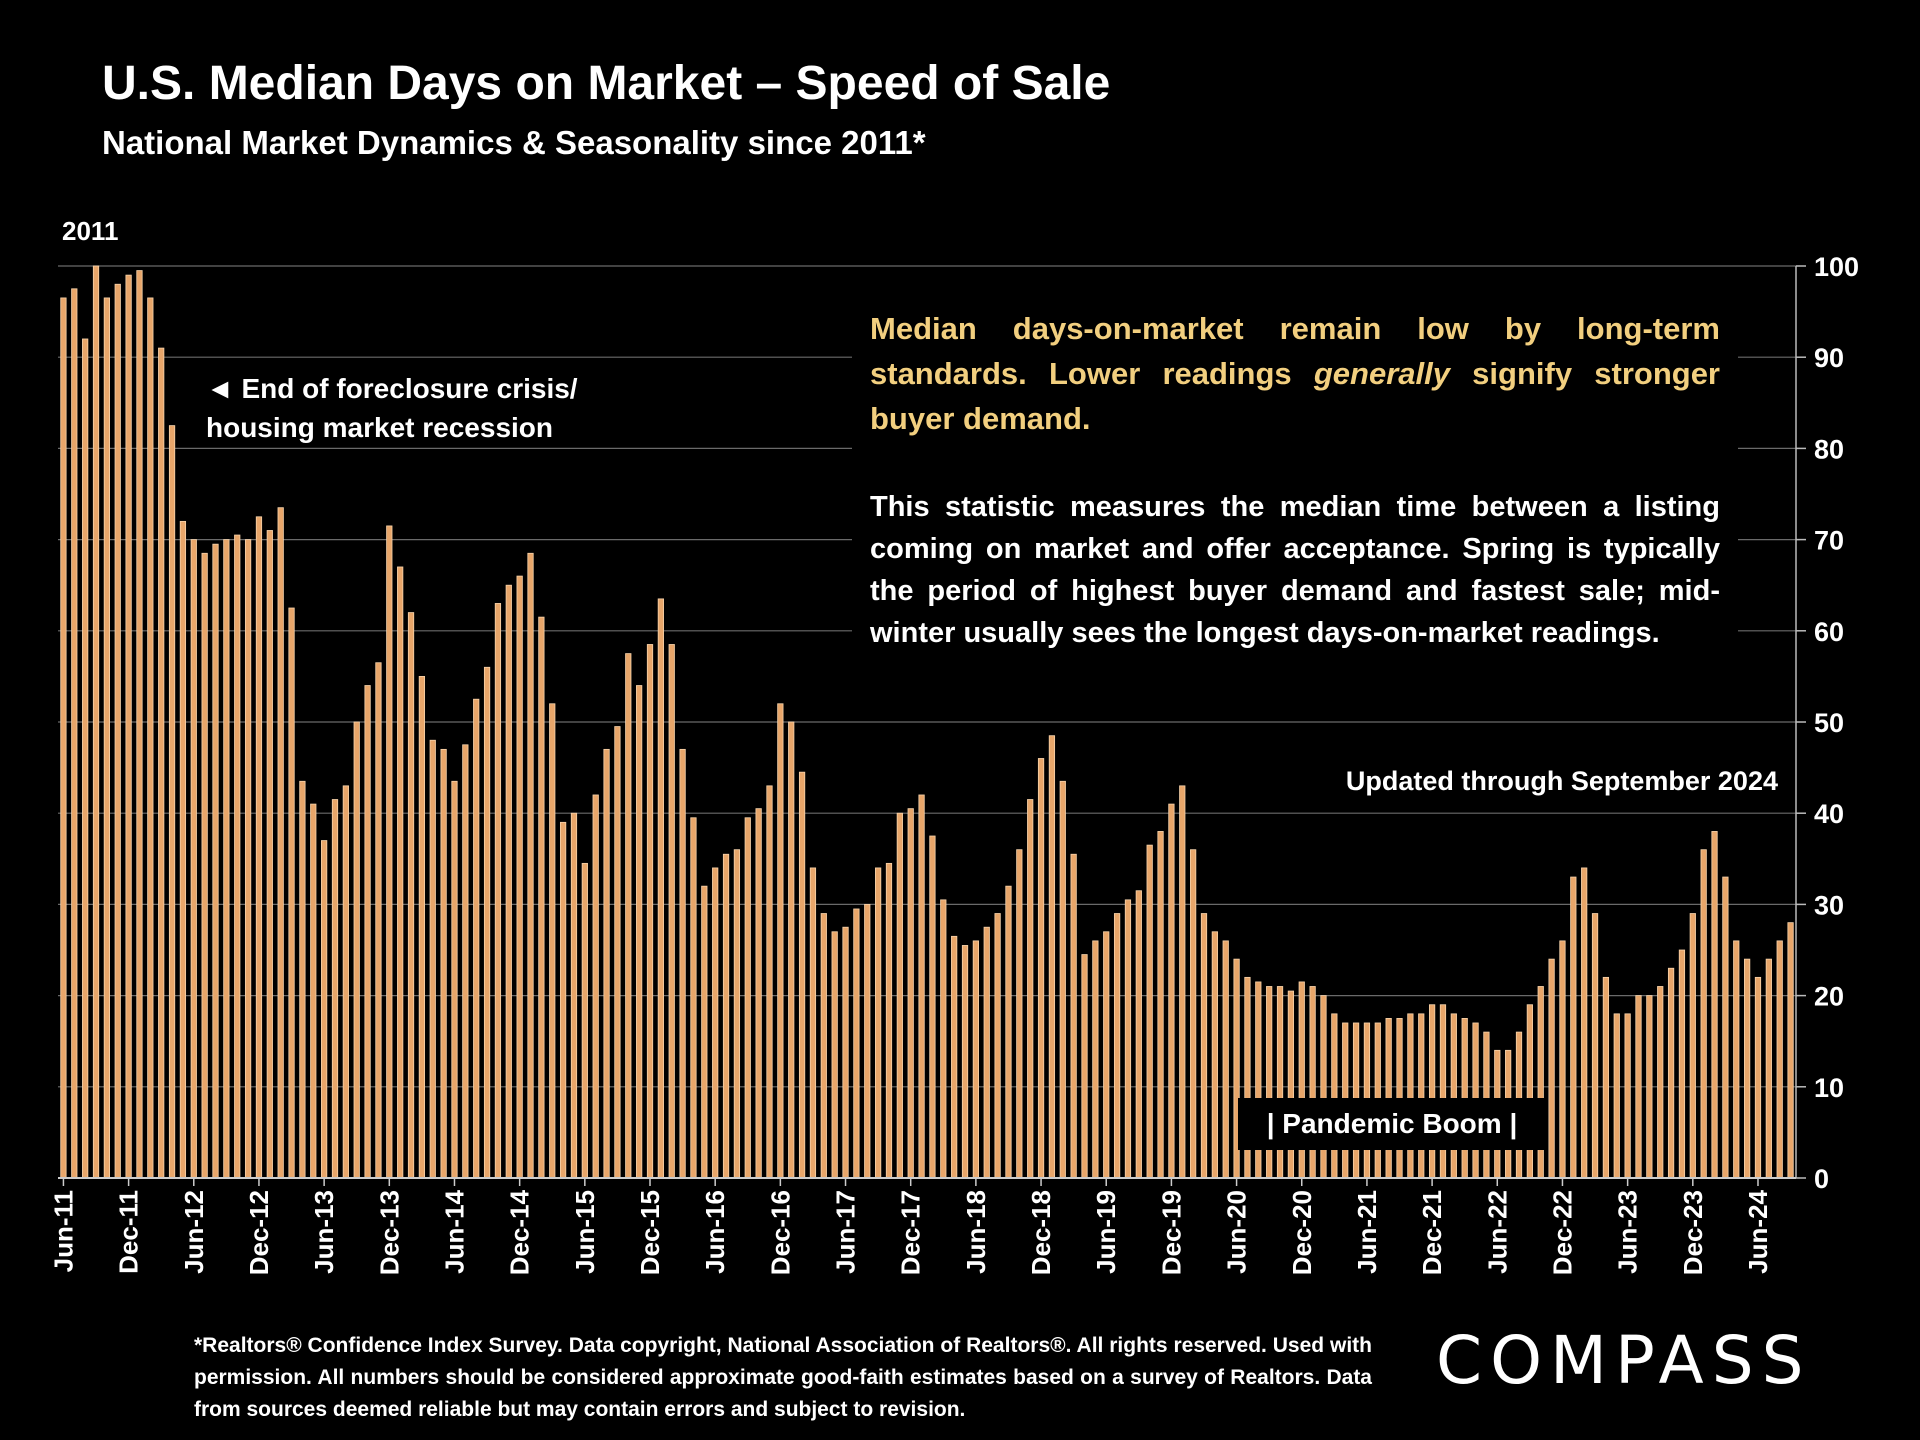  What do you see at coordinates (380, 427) in the screenshot?
I see `foreclosure-line-2: housing market recession` at bounding box center [380, 427].